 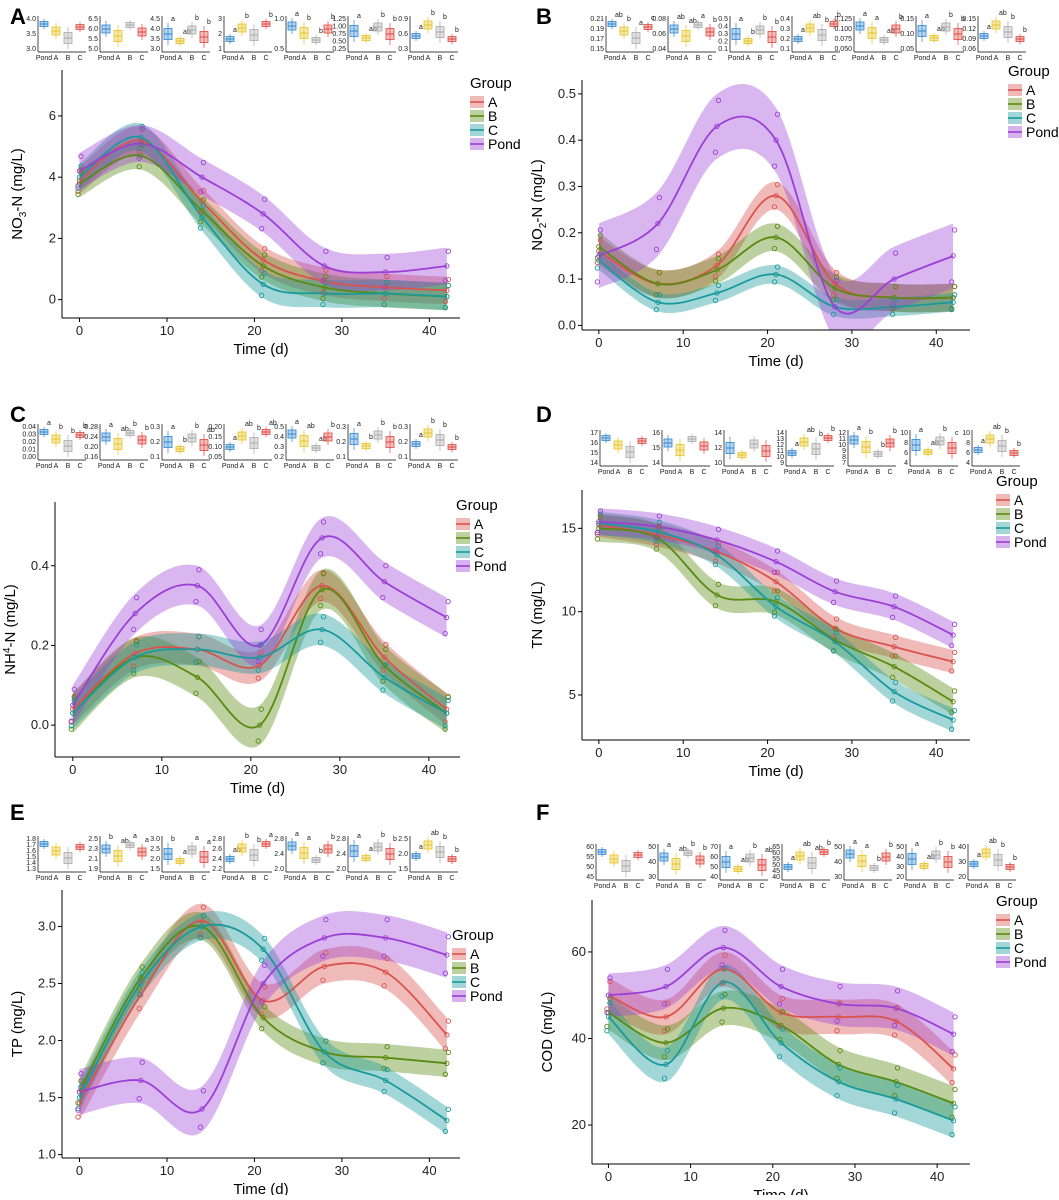 What do you see at coordinates (403, 427) in the screenshot?
I see `inset-y-tick: 0.3` at bounding box center [403, 427].